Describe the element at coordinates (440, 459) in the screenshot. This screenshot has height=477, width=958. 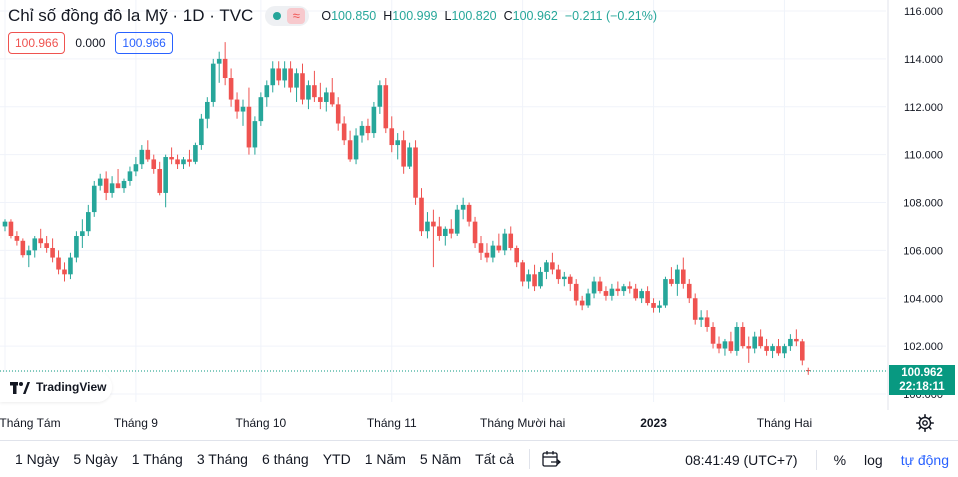
I see `range-5y-button: 5 Năm` at that location.